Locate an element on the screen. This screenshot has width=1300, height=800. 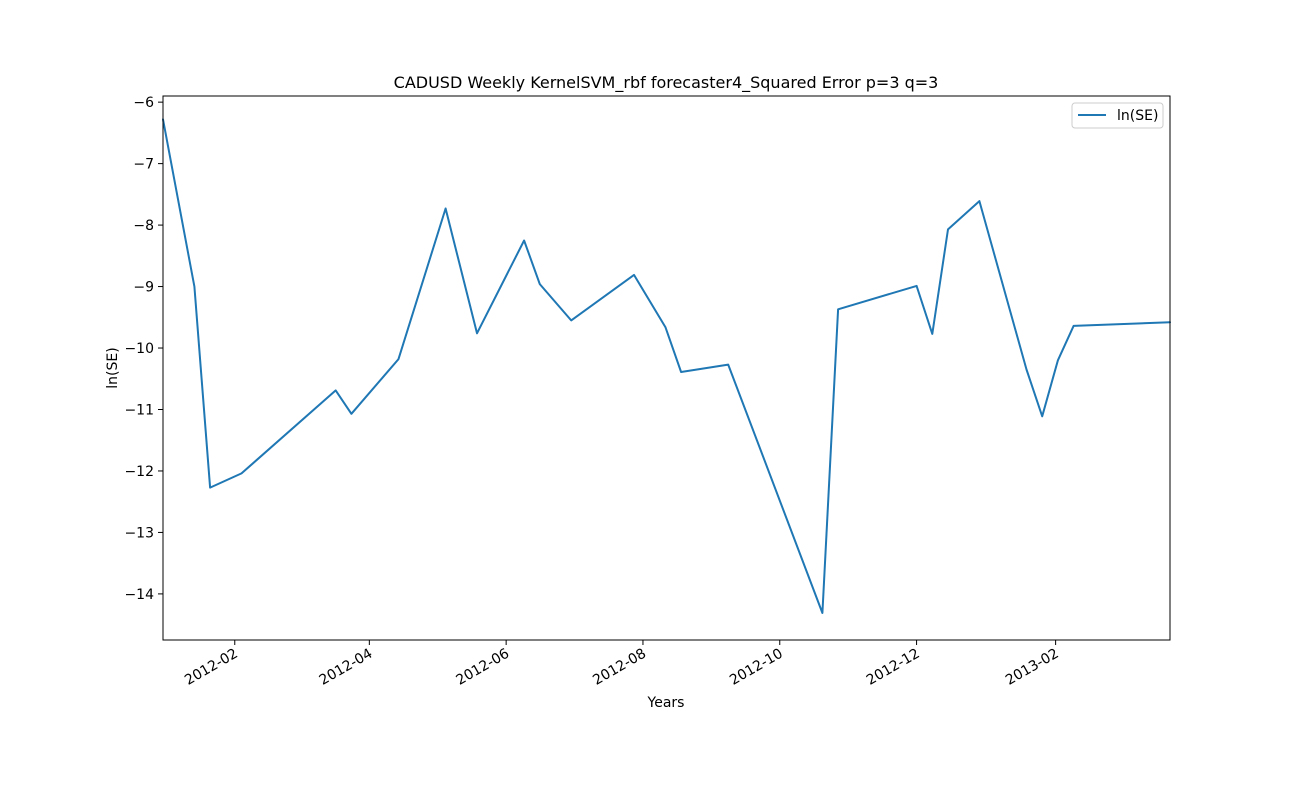
y-tick-label: −7 is located at coordinates (143, 165).